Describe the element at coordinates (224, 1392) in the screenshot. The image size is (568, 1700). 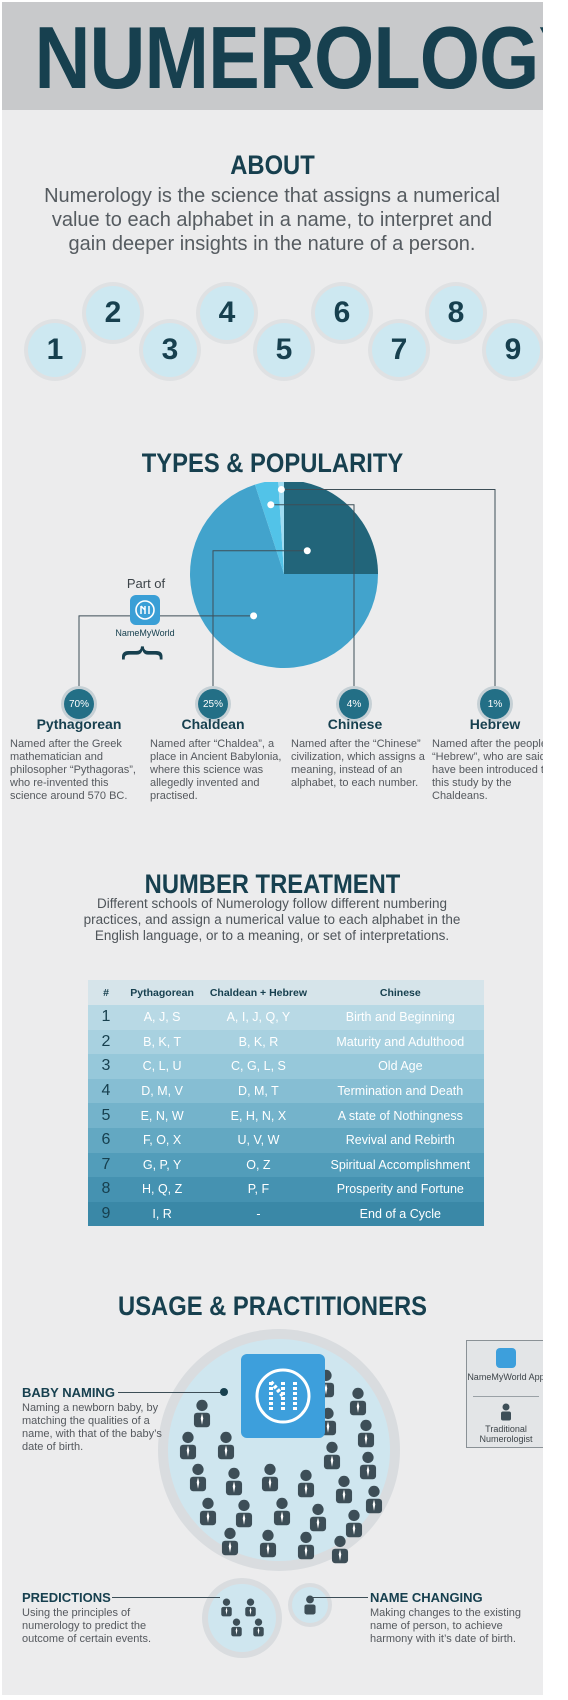
I see `baby-naming-dot` at that location.